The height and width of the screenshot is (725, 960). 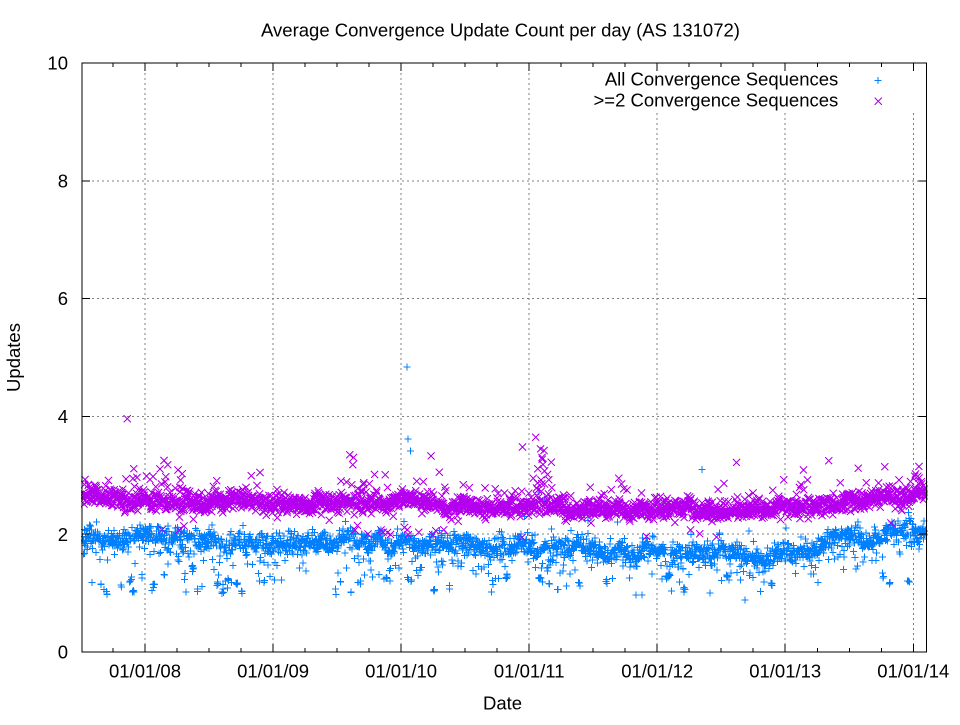 I want to click on svg-text: 01/01/08, so click(x=145, y=671).